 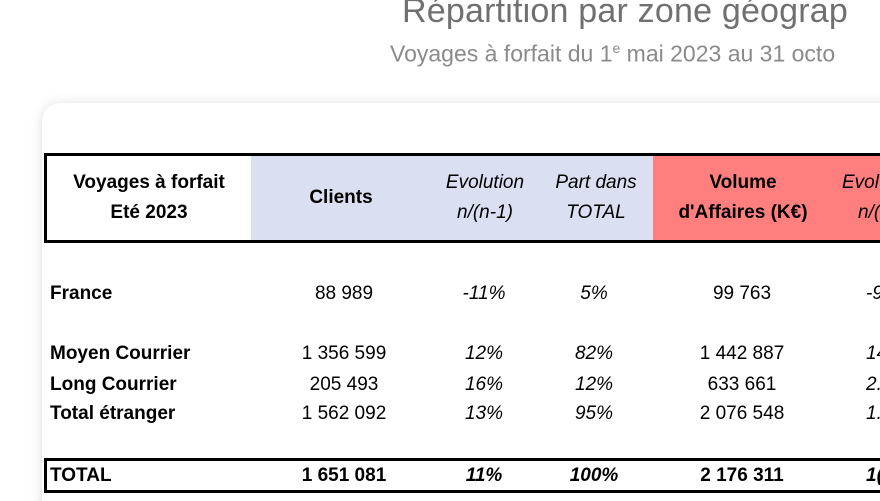 What do you see at coordinates (344, 475) in the screenshot?
I see `total-clients: 1 651 081` at bounding box center [344, 475].